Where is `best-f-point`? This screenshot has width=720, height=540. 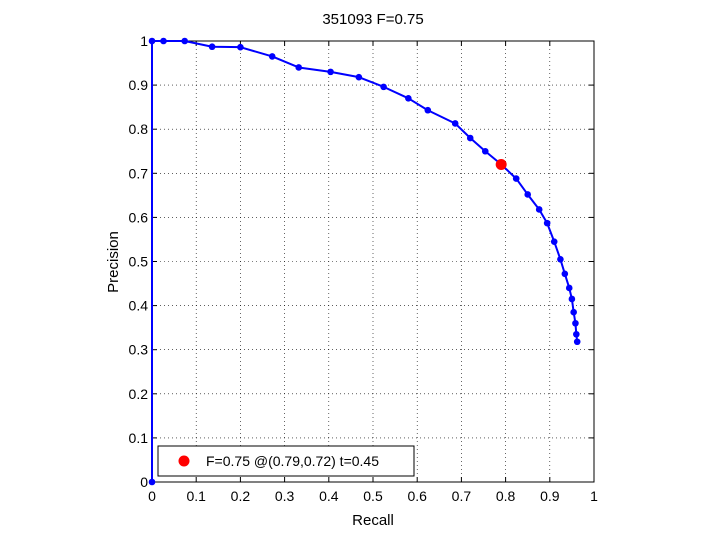 best-f-point is located at coordinates (501, 164).